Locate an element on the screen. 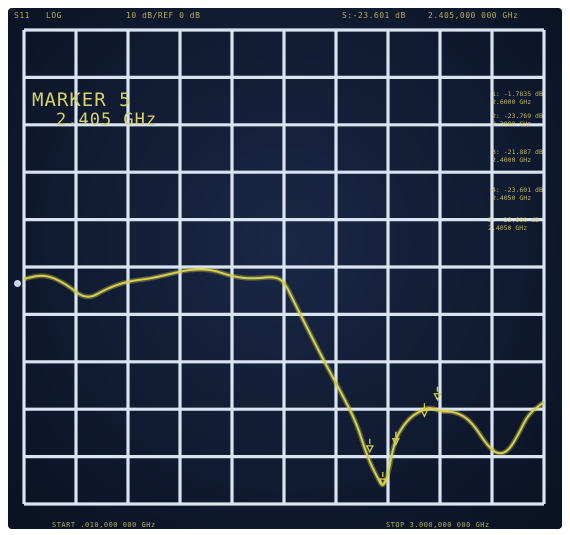  marker-list-2: 2: -23.769 dB 2.3980 GHz is located at coordinates (517, 120).